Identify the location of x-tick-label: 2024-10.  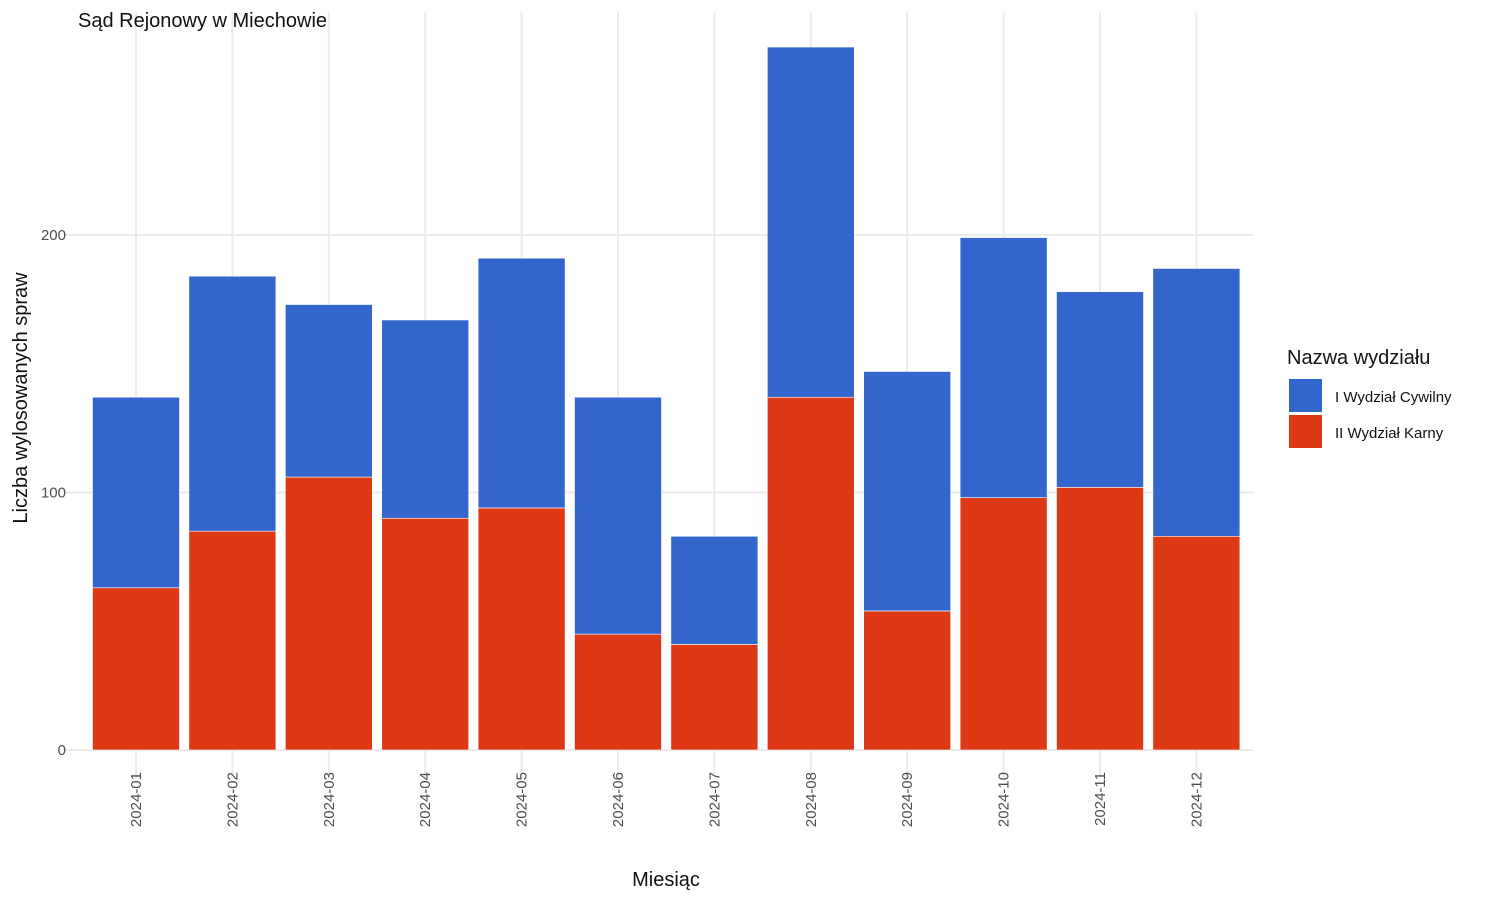
(1004, 799).